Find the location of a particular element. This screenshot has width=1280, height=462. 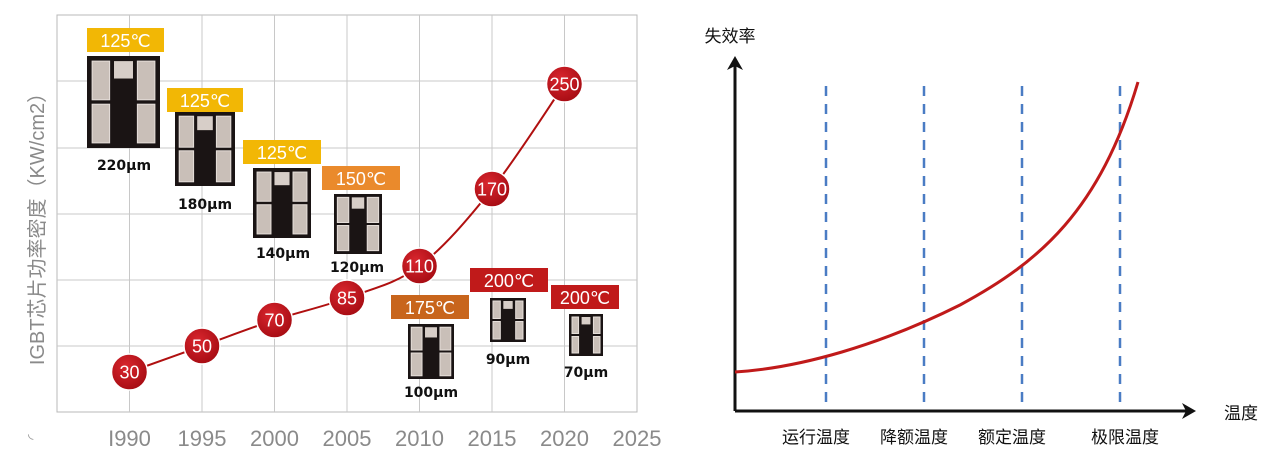

temperature-category-label: 降额温度 is located at coordinates (914, 438).